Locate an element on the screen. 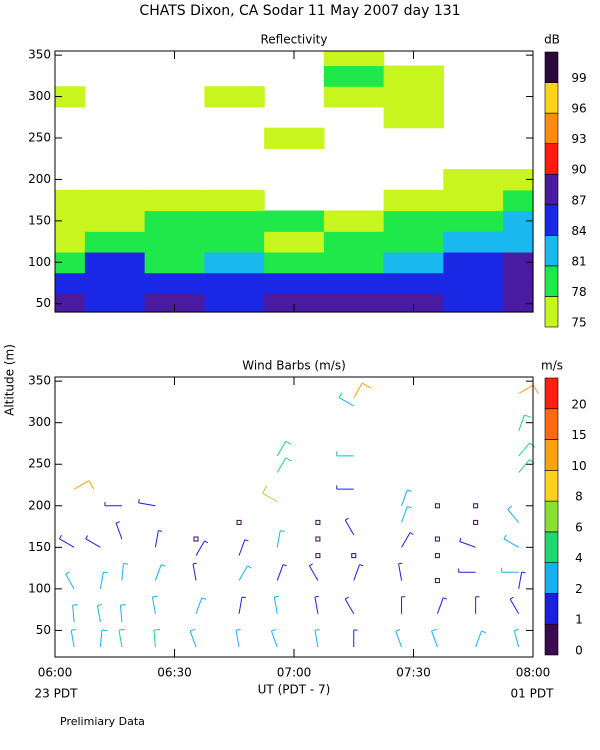 The image size is (600, 750). y-tick-label: 250 is located at coordinates (39, 138).